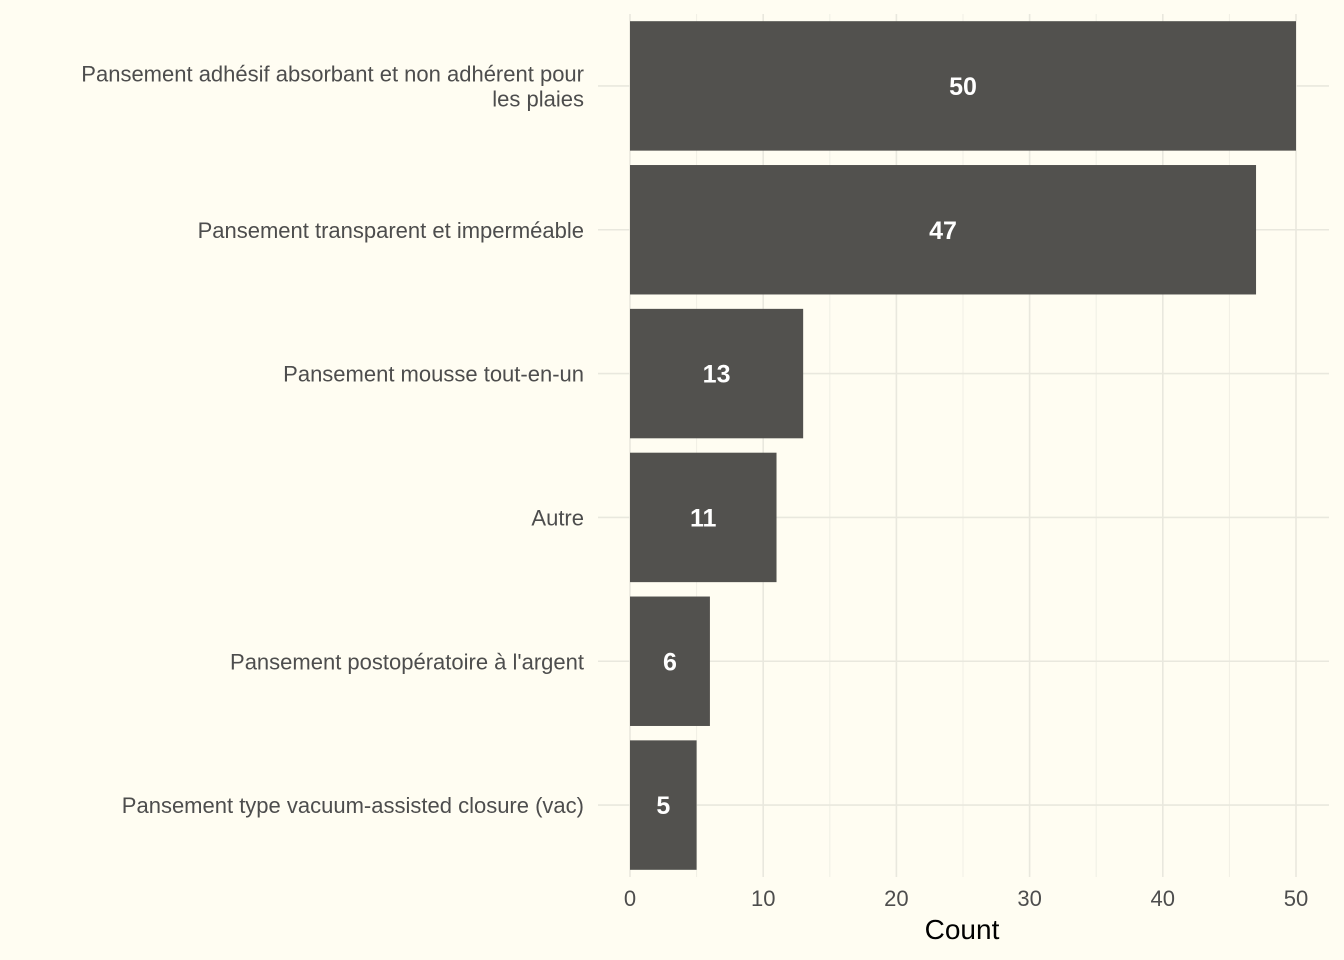 The height and width of the screenshot is (960, 1344). What do you see at coordinates (962, 929) in the screenshot?
I see `x-axis-title: Count` at bounding box center [962, 929].